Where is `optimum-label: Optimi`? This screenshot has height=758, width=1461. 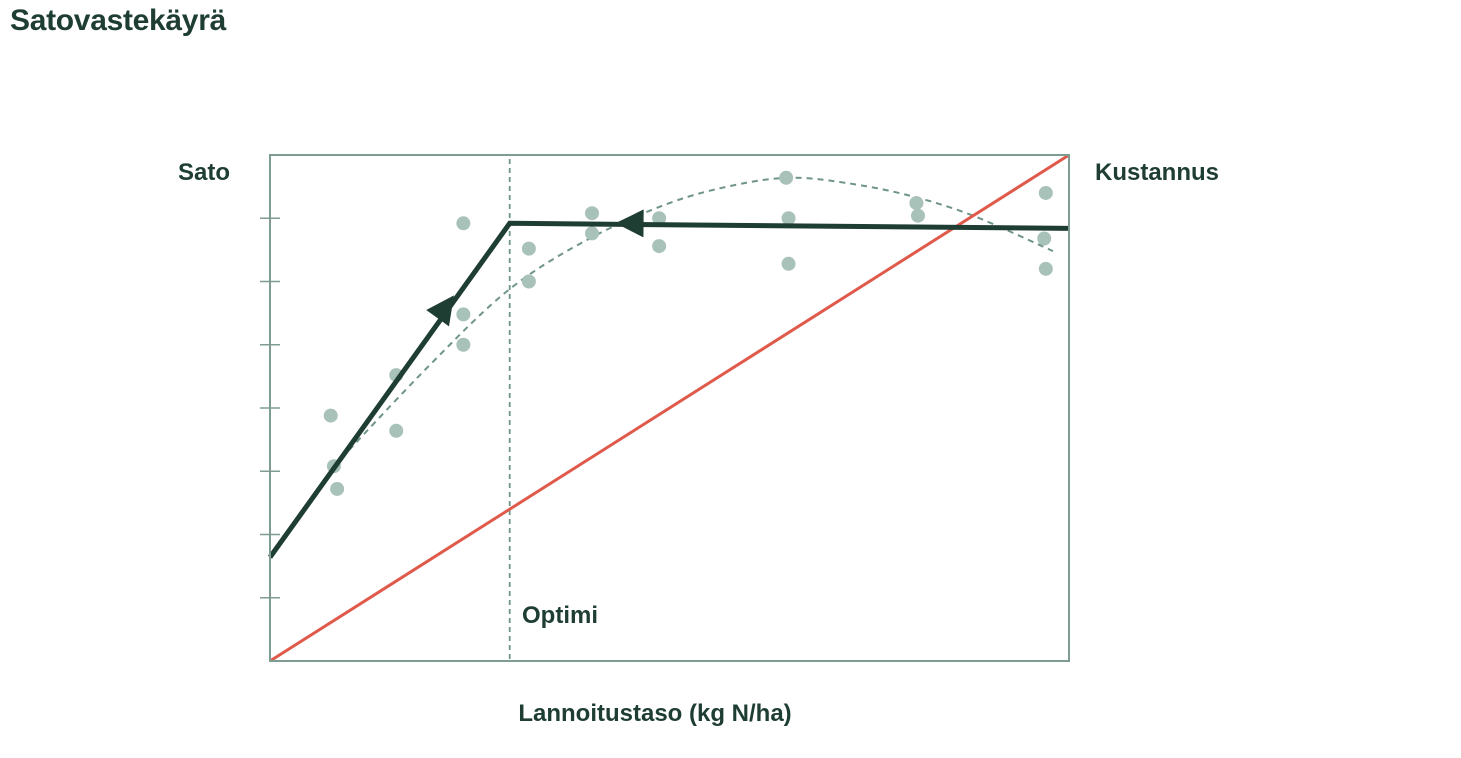 optimum-label: Optimi is located at coordinates (560, 615).